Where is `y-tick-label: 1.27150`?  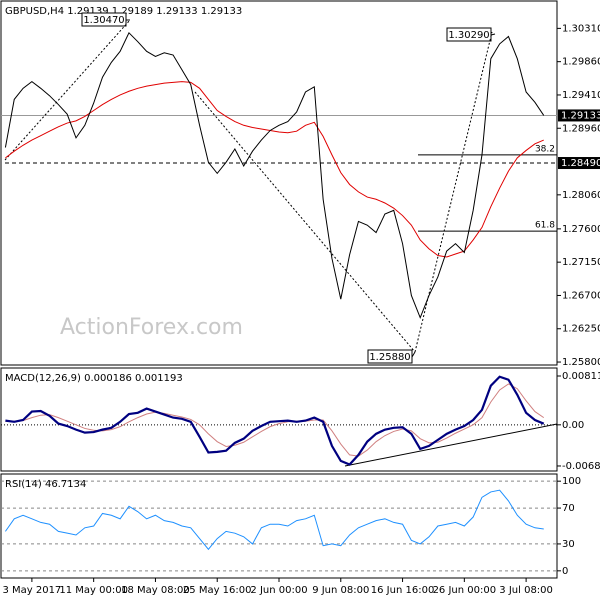 y-tick-label: 1.27150 is located at coordinates (581, 262).